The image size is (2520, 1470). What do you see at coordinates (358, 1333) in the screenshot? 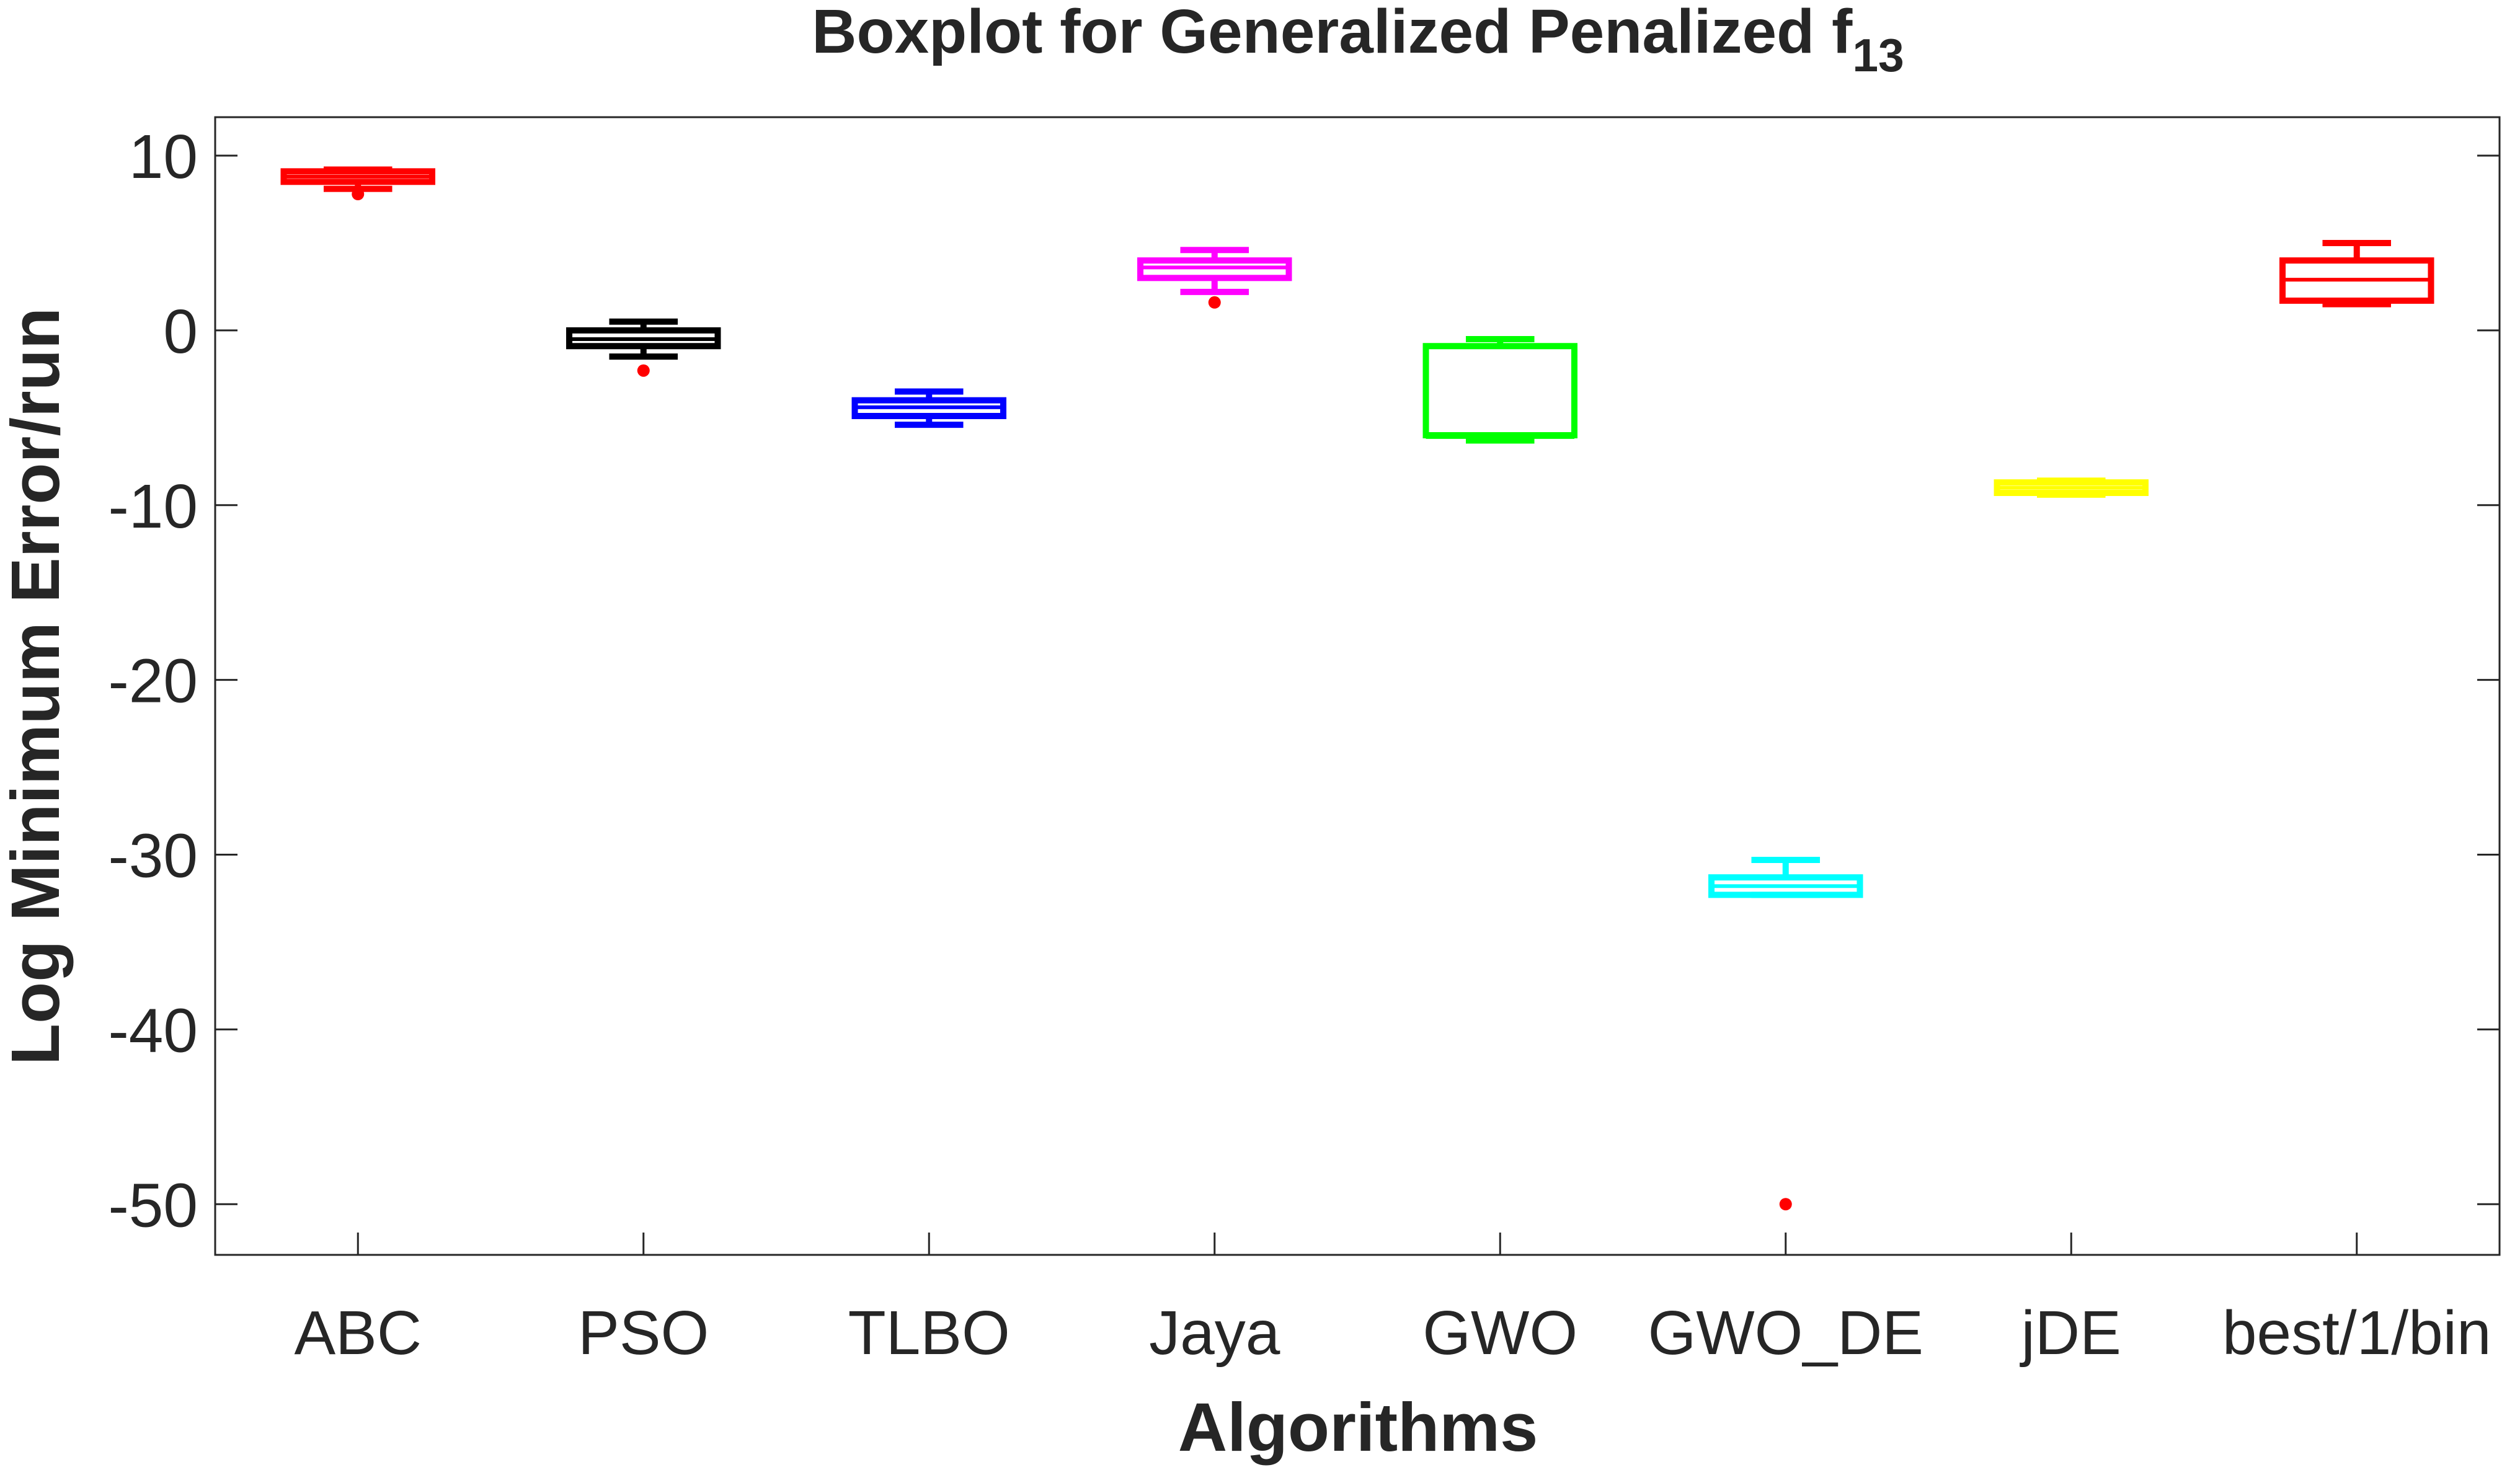
I see `x-tick-label: ABC` at bounding box center [358, 1333].